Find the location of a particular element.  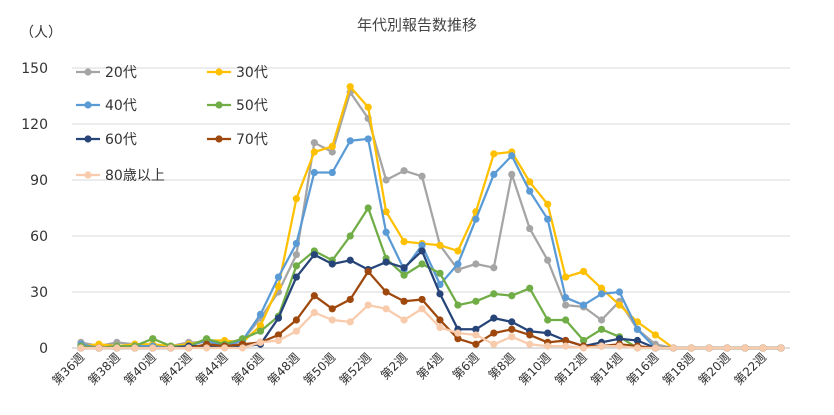

x-tick-label: 第50週 is located at coordinates (320, 369).